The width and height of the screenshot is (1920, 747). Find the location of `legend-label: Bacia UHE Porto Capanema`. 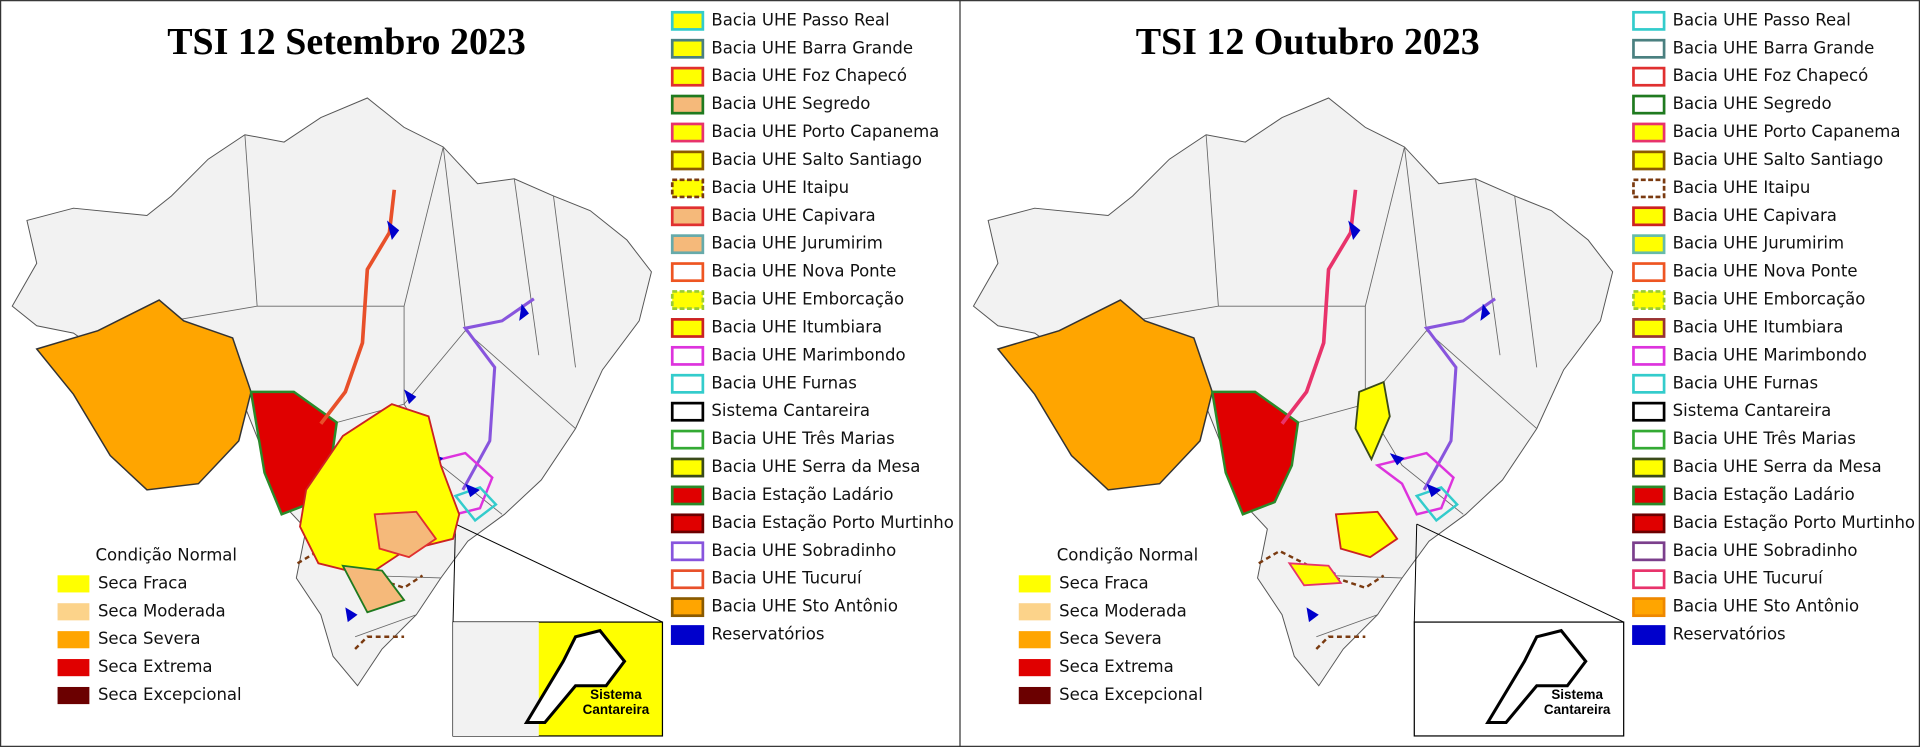

legend-label: Bacia UHE Porto Capanema is located at coordinates (825, 131).